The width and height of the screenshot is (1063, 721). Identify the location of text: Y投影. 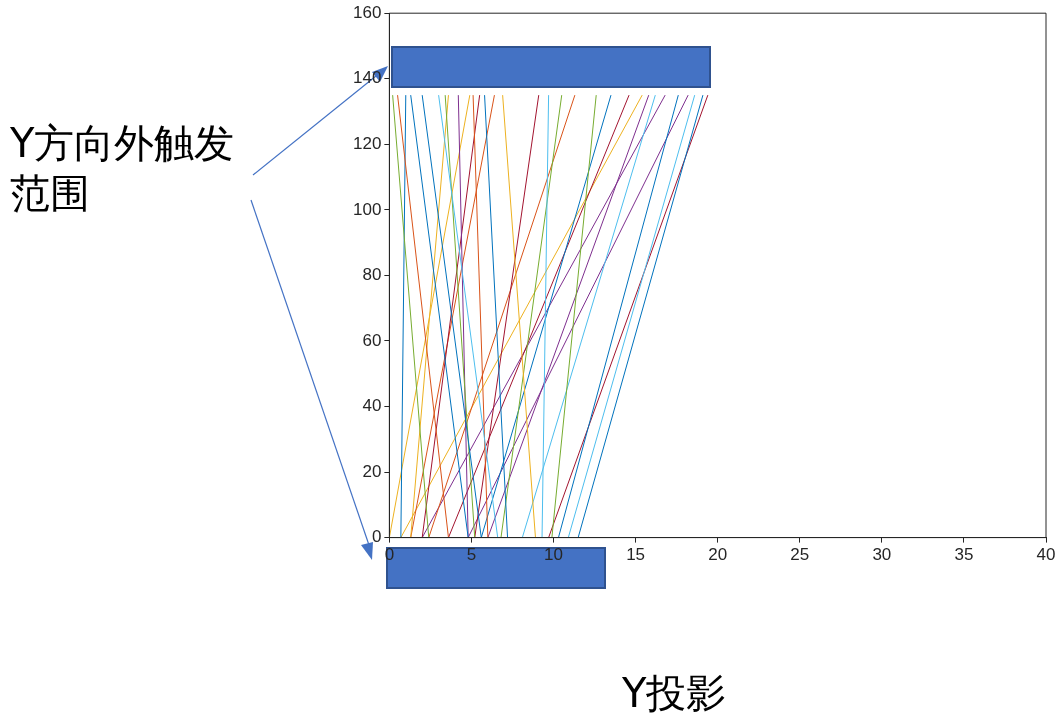
(674, 693).